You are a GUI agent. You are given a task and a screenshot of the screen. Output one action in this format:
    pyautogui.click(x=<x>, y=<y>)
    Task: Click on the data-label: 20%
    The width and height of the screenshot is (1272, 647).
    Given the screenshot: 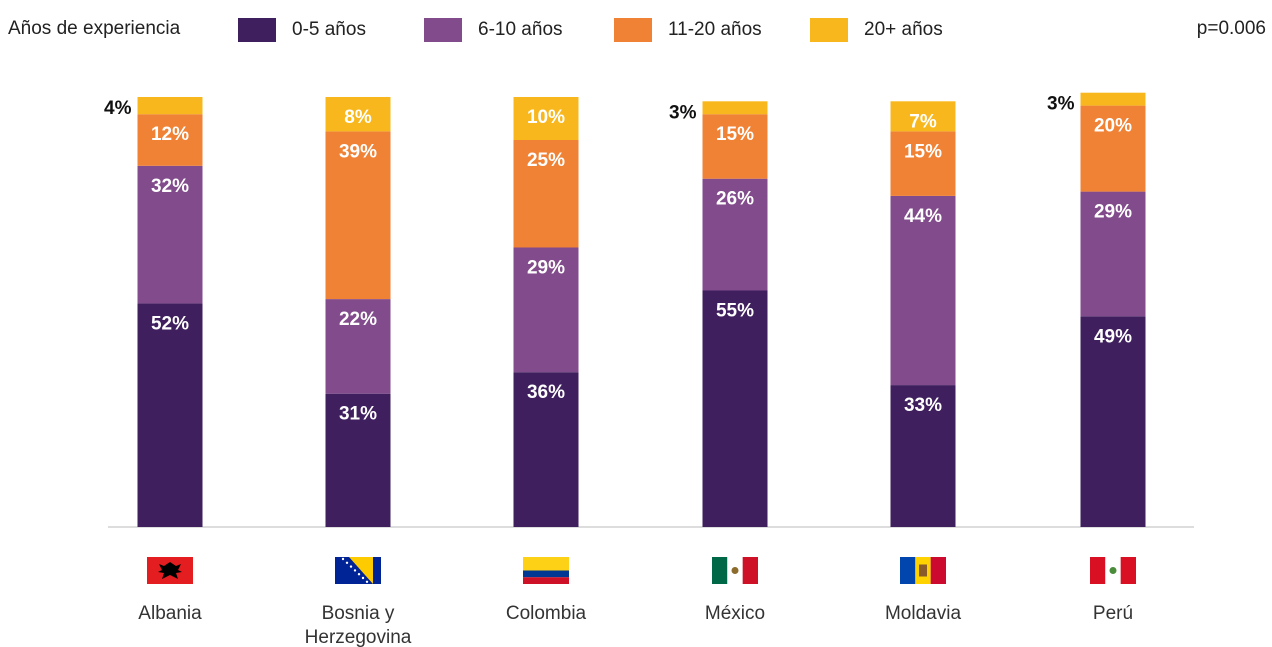 What is the action you would take?
    pyautogui.click(x=1113, y=126)
    